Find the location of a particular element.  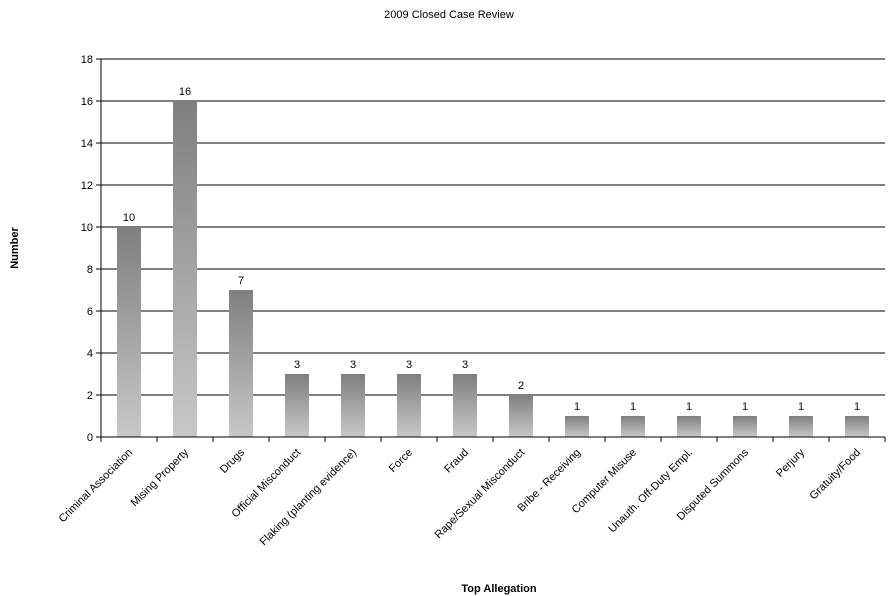

category-label: Fraud is located at coordinates (456, 461).